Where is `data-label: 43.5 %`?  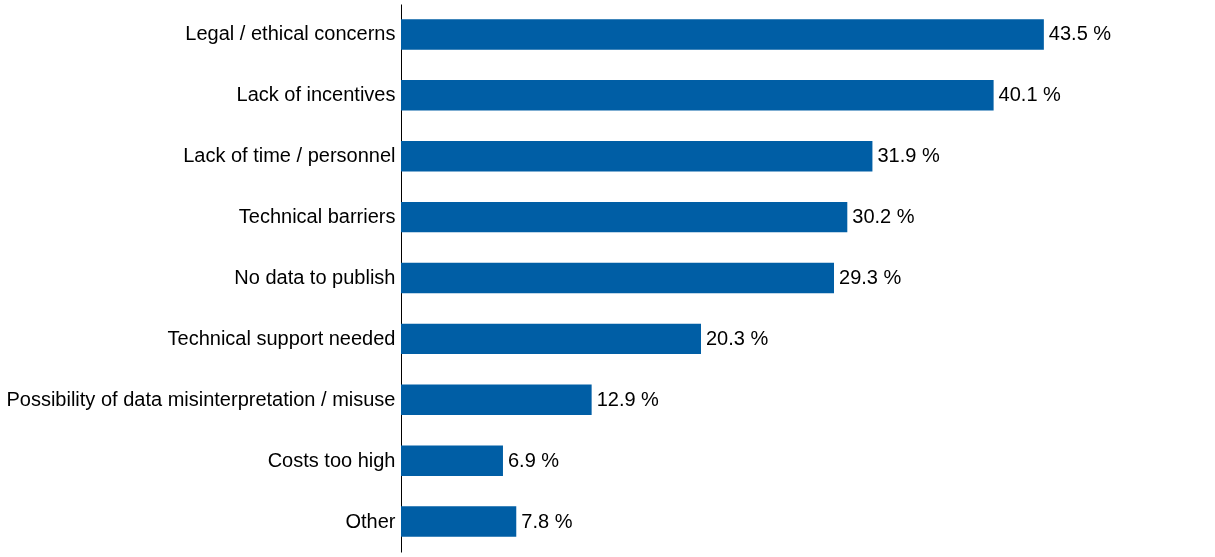
data-label: 43.5 % is located at coordinates (1080, 33).